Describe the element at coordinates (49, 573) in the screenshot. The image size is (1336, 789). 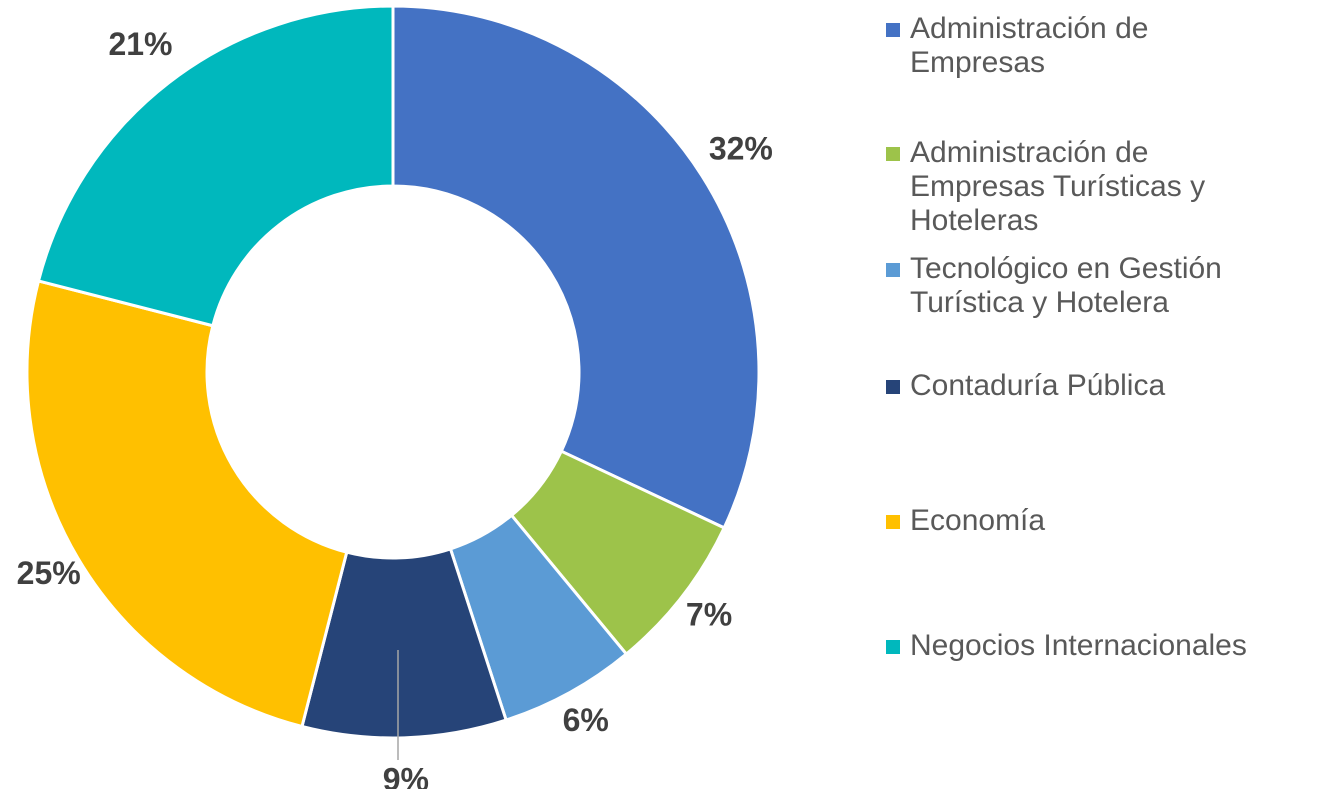
I see `data-label: 25%` at that location.